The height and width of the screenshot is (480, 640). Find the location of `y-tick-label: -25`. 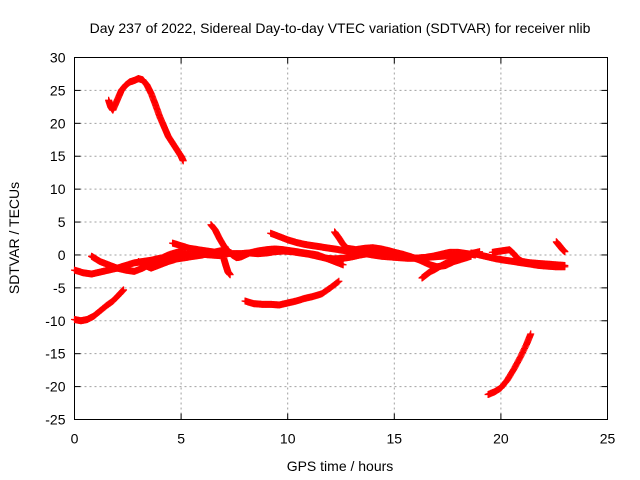

y-tick-label: -25 is located at coordinates (55, 420).